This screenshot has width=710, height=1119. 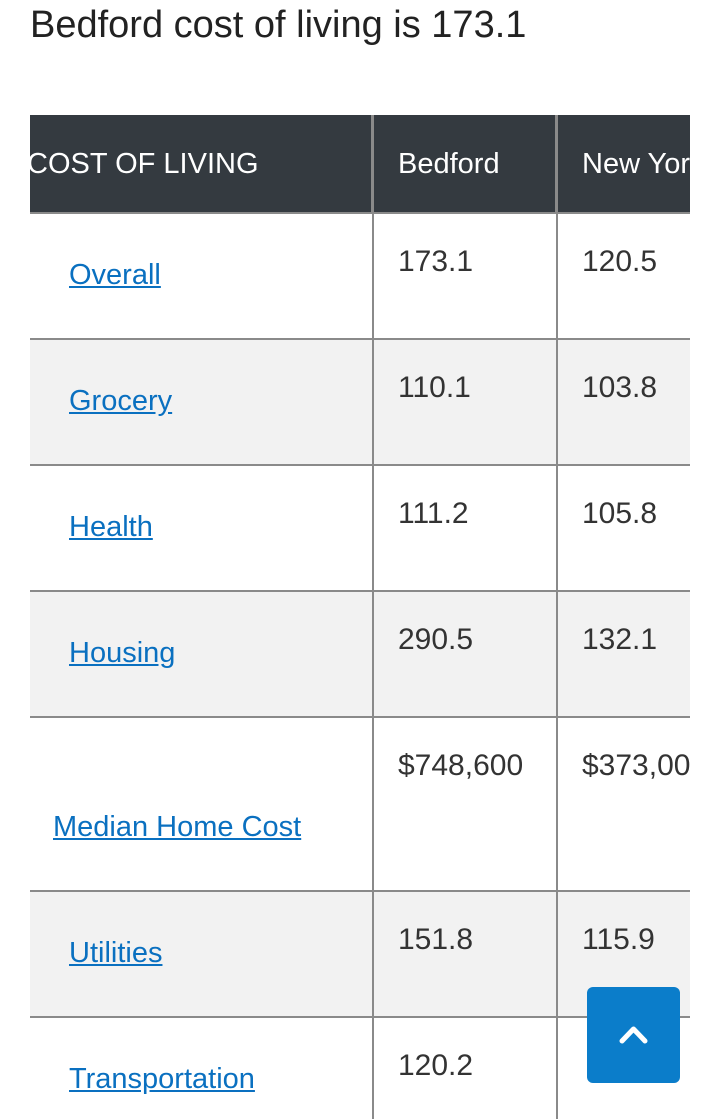 What do you see at coordinates (360, 804) in the screenshot?
I see `table-row: Median Home Cost $748,600 $373,000` at bounding box center [360, 804].